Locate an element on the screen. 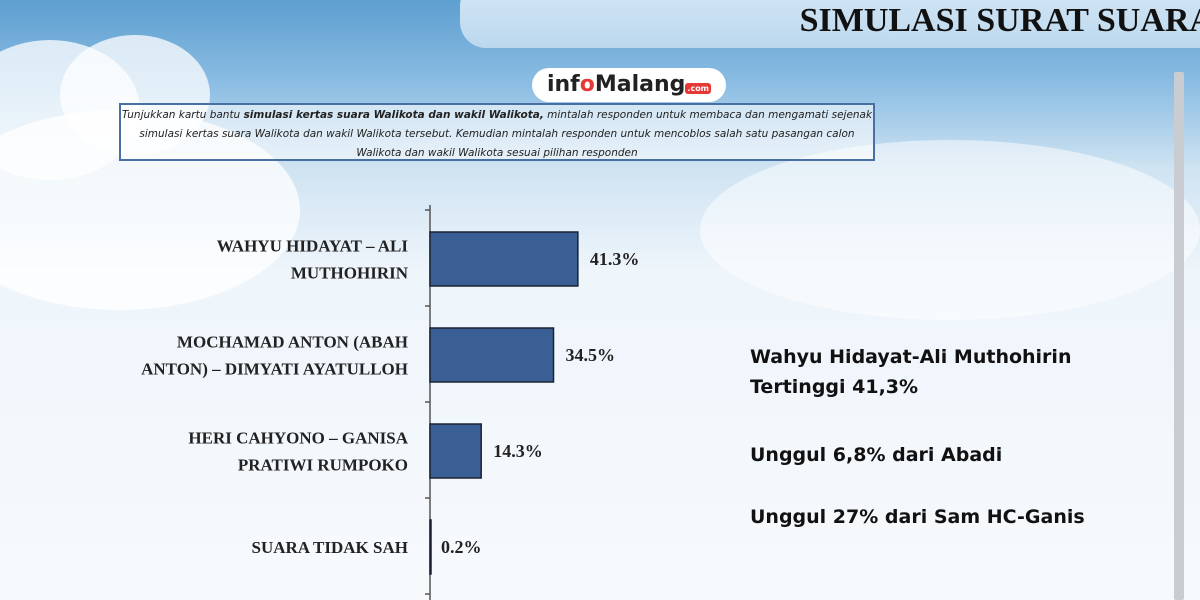  category-label: ANTON) – DIMYATI AYATULLOH is located at coordinates (274, 369).